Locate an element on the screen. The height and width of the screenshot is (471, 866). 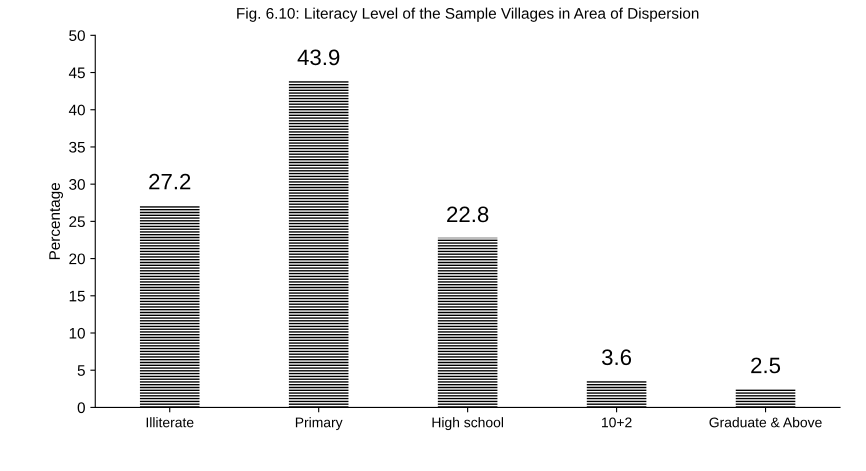
y-tick-label: 15 is located at coordinates (77, 296).